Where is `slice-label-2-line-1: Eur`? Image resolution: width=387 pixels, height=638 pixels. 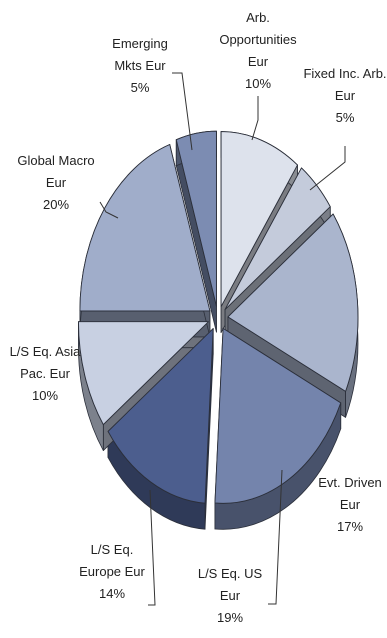
slice-label-2-line-1: Eur is located at coordinates (350, 504).